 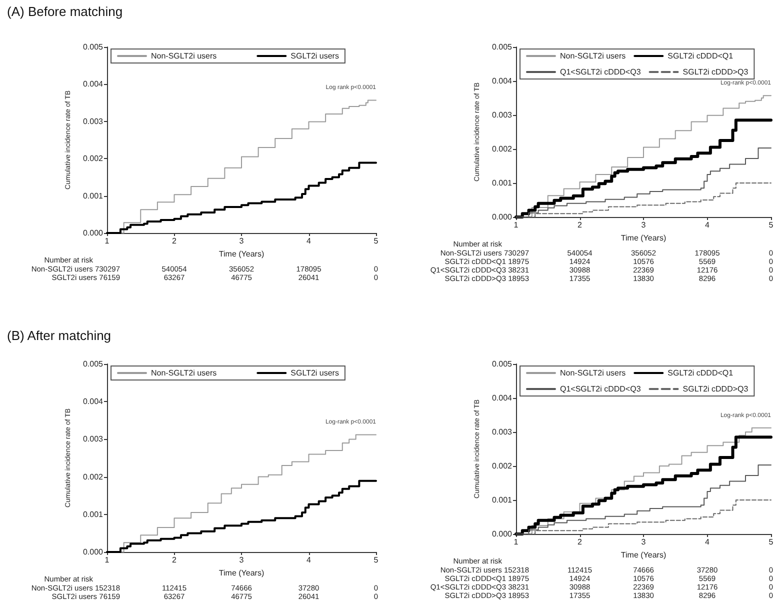 I want to click on chart-title: (B) After matching, so click(x=59, y=335).